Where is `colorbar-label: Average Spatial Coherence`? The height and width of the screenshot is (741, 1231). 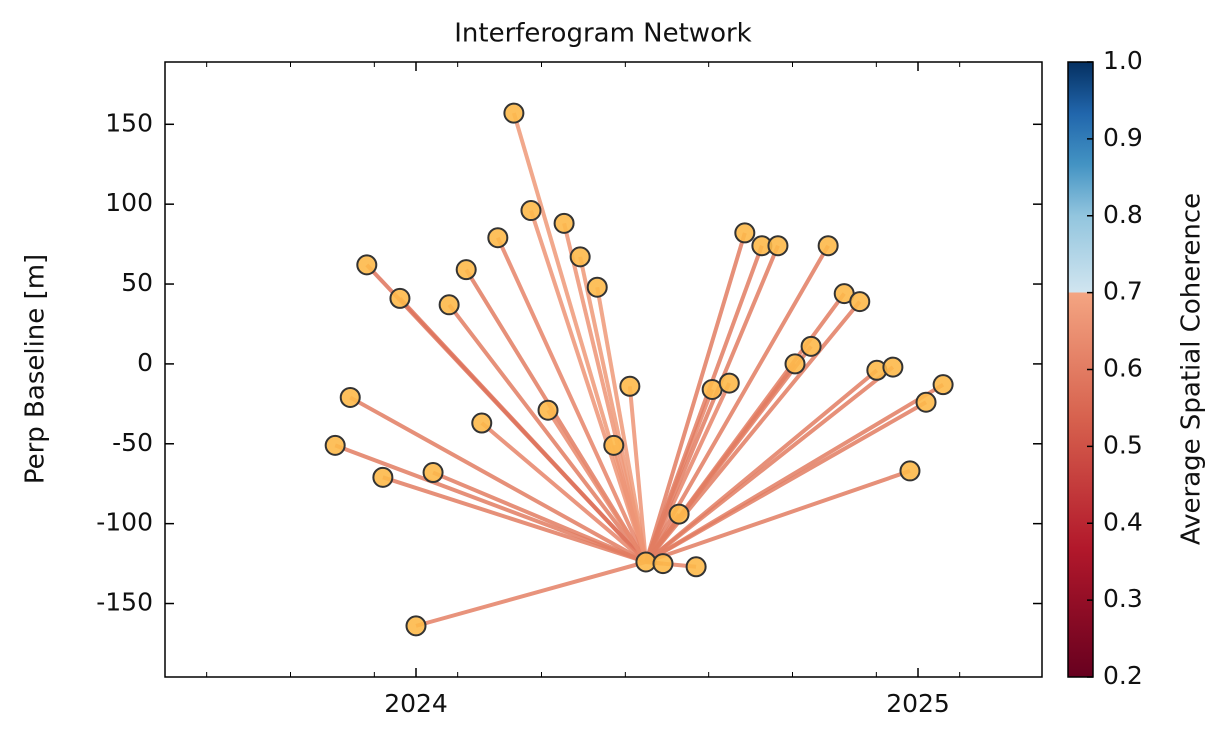
colorbar-label: Average Spatial Coherence is located at coordinates (1192, 369).